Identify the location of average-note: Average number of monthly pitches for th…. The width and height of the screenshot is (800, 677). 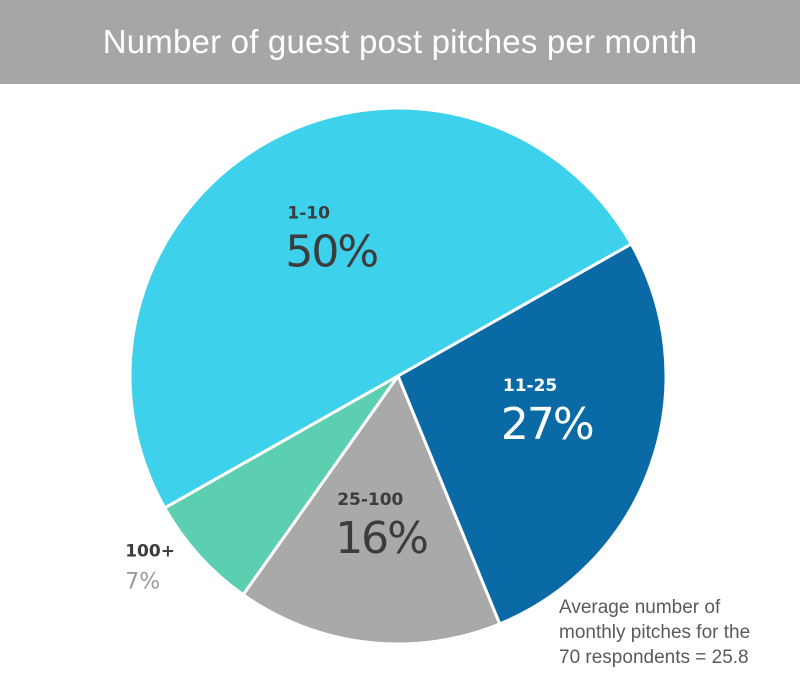
(679, 632).